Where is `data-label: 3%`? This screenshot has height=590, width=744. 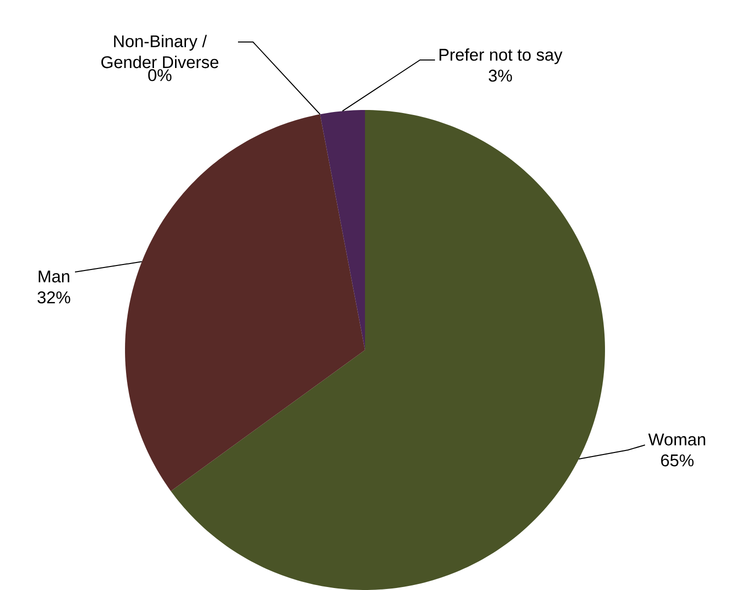 data-label: 3% is located at coordinates (500, 76).